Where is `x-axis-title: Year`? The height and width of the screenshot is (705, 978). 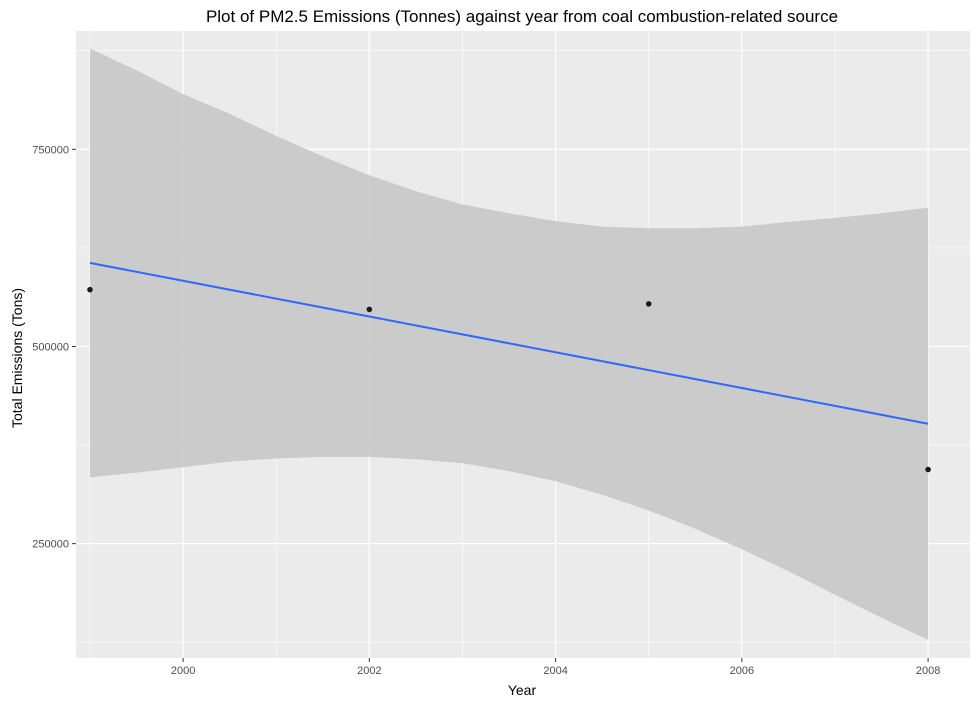 x-axis-title: Year is located at coordinates (522, 690).